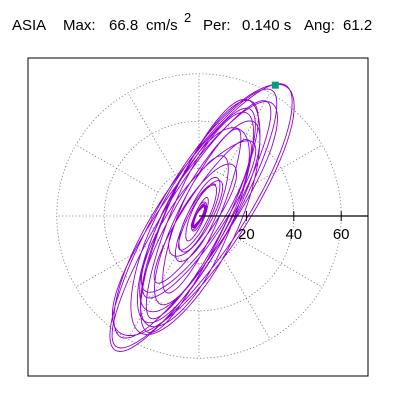 Image resolution: width=400 pixels, height=400 pixels. I want to click on radial-axis: 20 40 60, so click(283, 227).